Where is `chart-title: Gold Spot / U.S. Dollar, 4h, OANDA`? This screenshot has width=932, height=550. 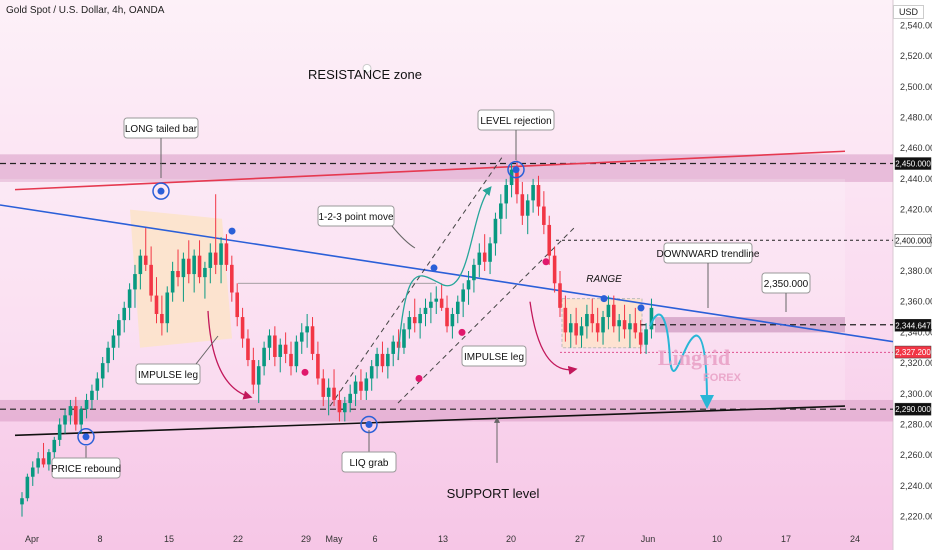 chart-title: Gold Spot / U.S. Dollar, 4h, OANDA is located at coordinates (85, 10).